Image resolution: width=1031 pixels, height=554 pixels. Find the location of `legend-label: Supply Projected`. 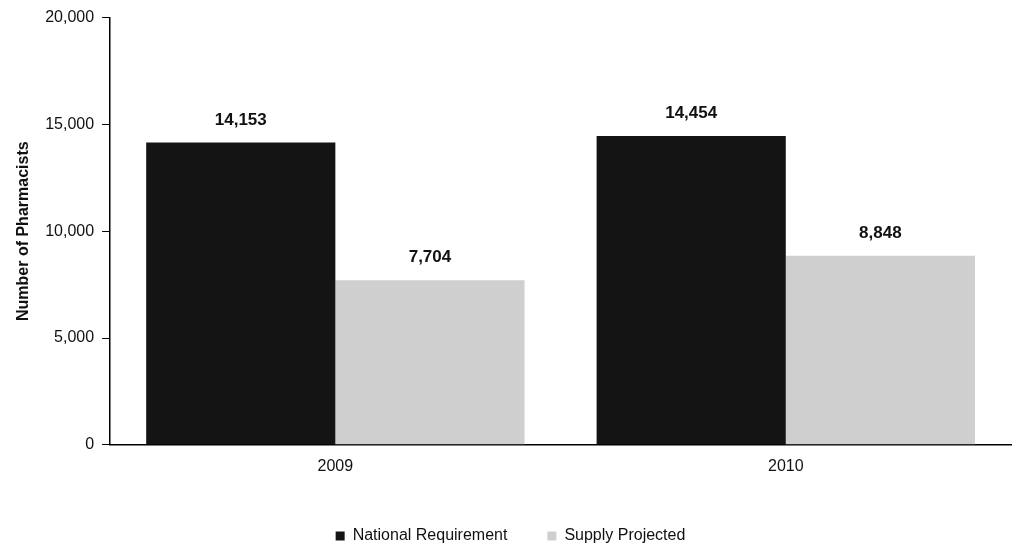

legend-label: Supply Projected is located at coordinates (625, 535).